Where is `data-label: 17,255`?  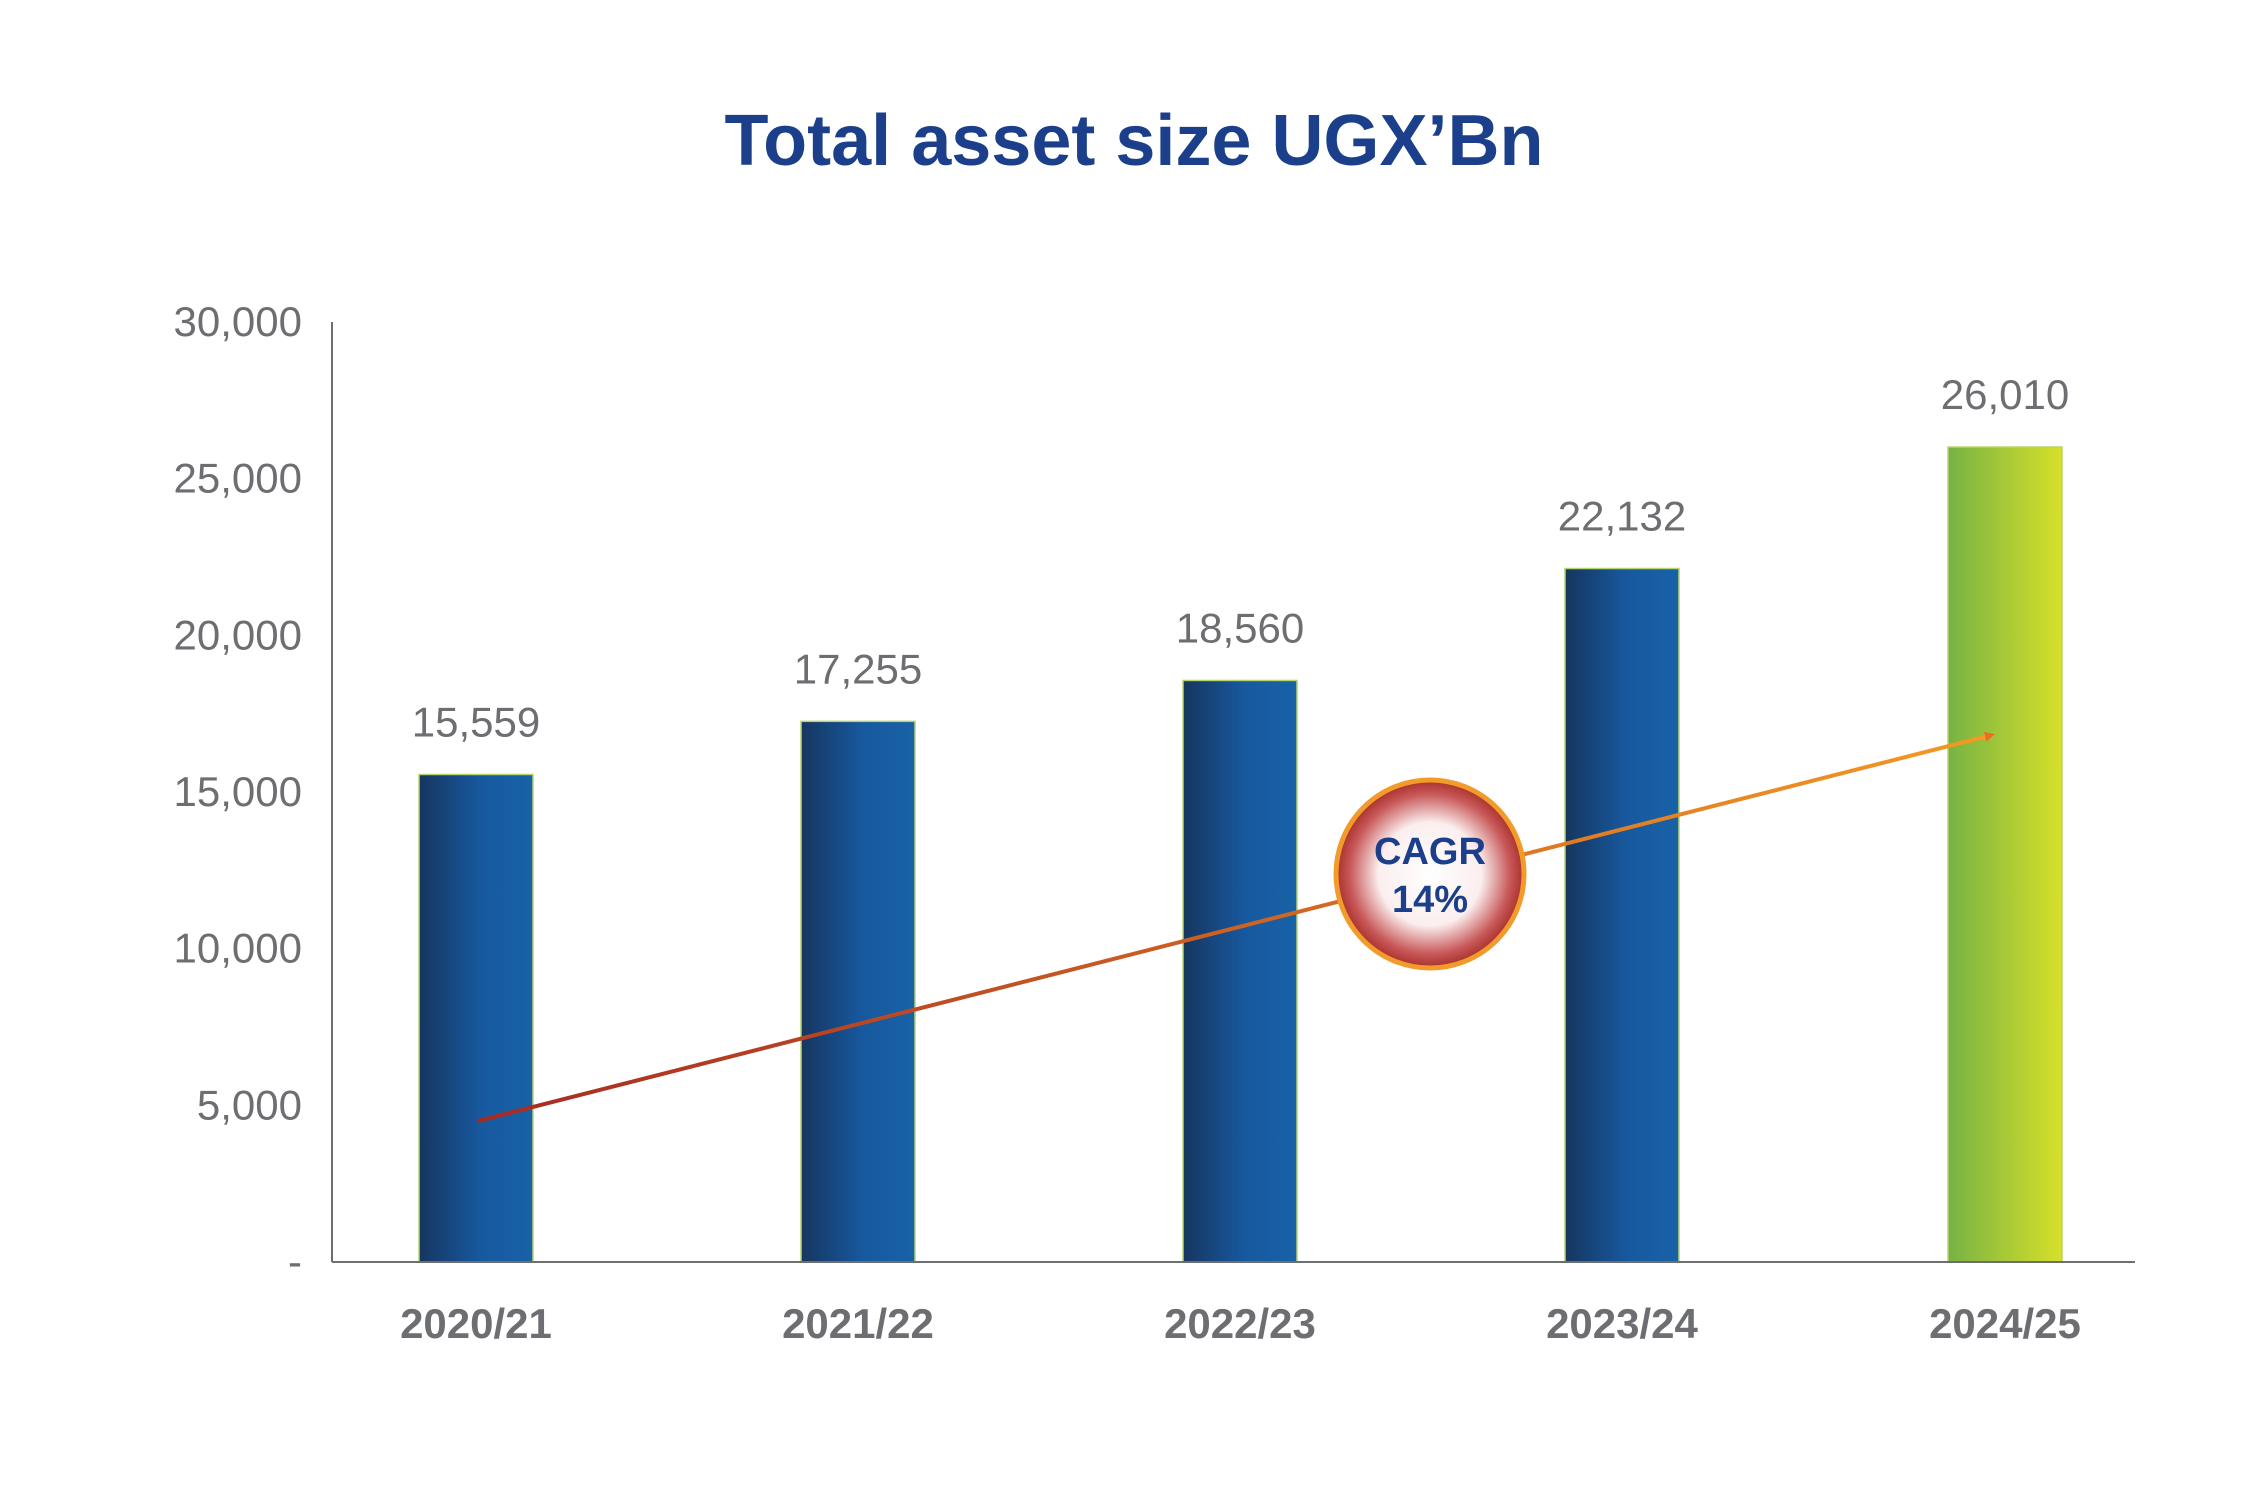
data-label: 17,255 is located at coordinates (858, 668).